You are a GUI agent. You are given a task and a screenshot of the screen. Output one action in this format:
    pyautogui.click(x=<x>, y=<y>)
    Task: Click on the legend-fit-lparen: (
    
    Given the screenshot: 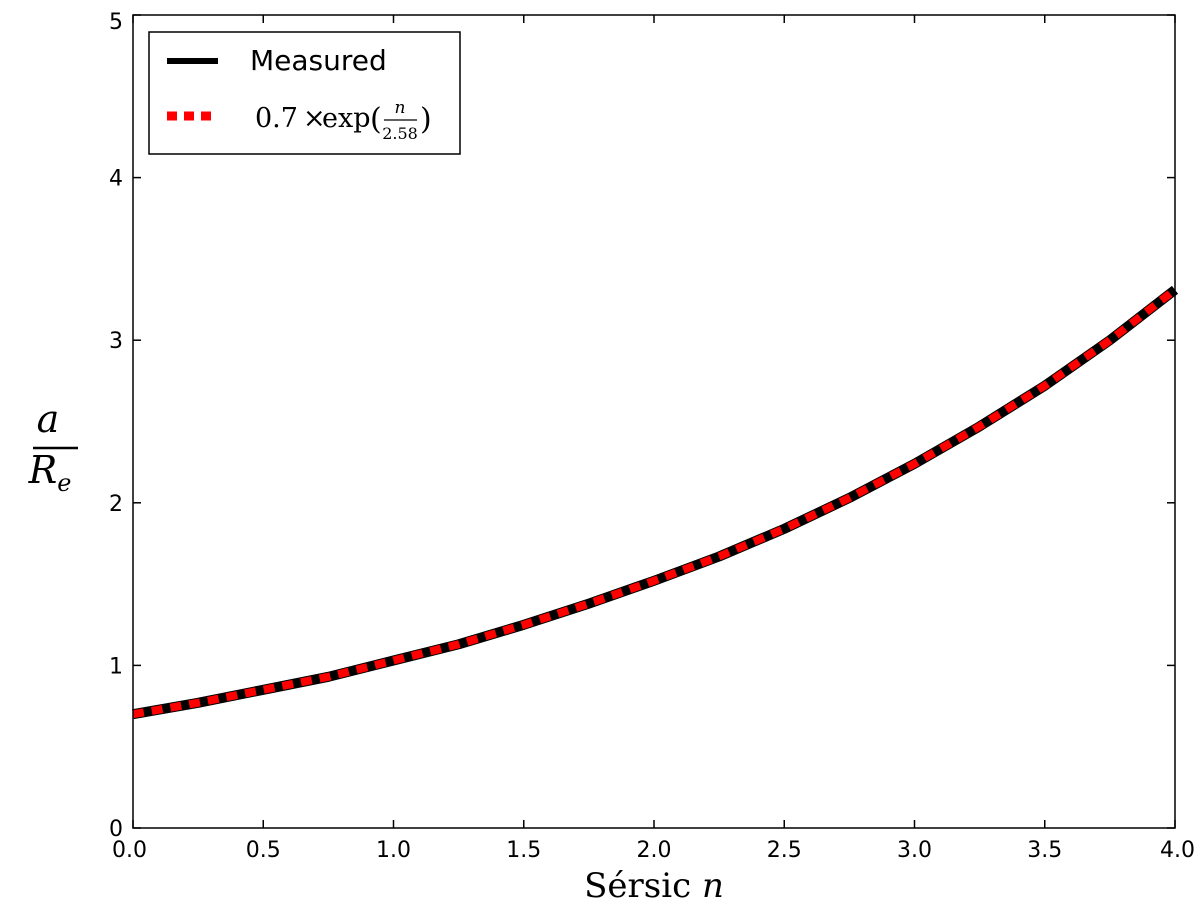 What is the action you would take?
    pyautogui.click(x=376, y=119)
    